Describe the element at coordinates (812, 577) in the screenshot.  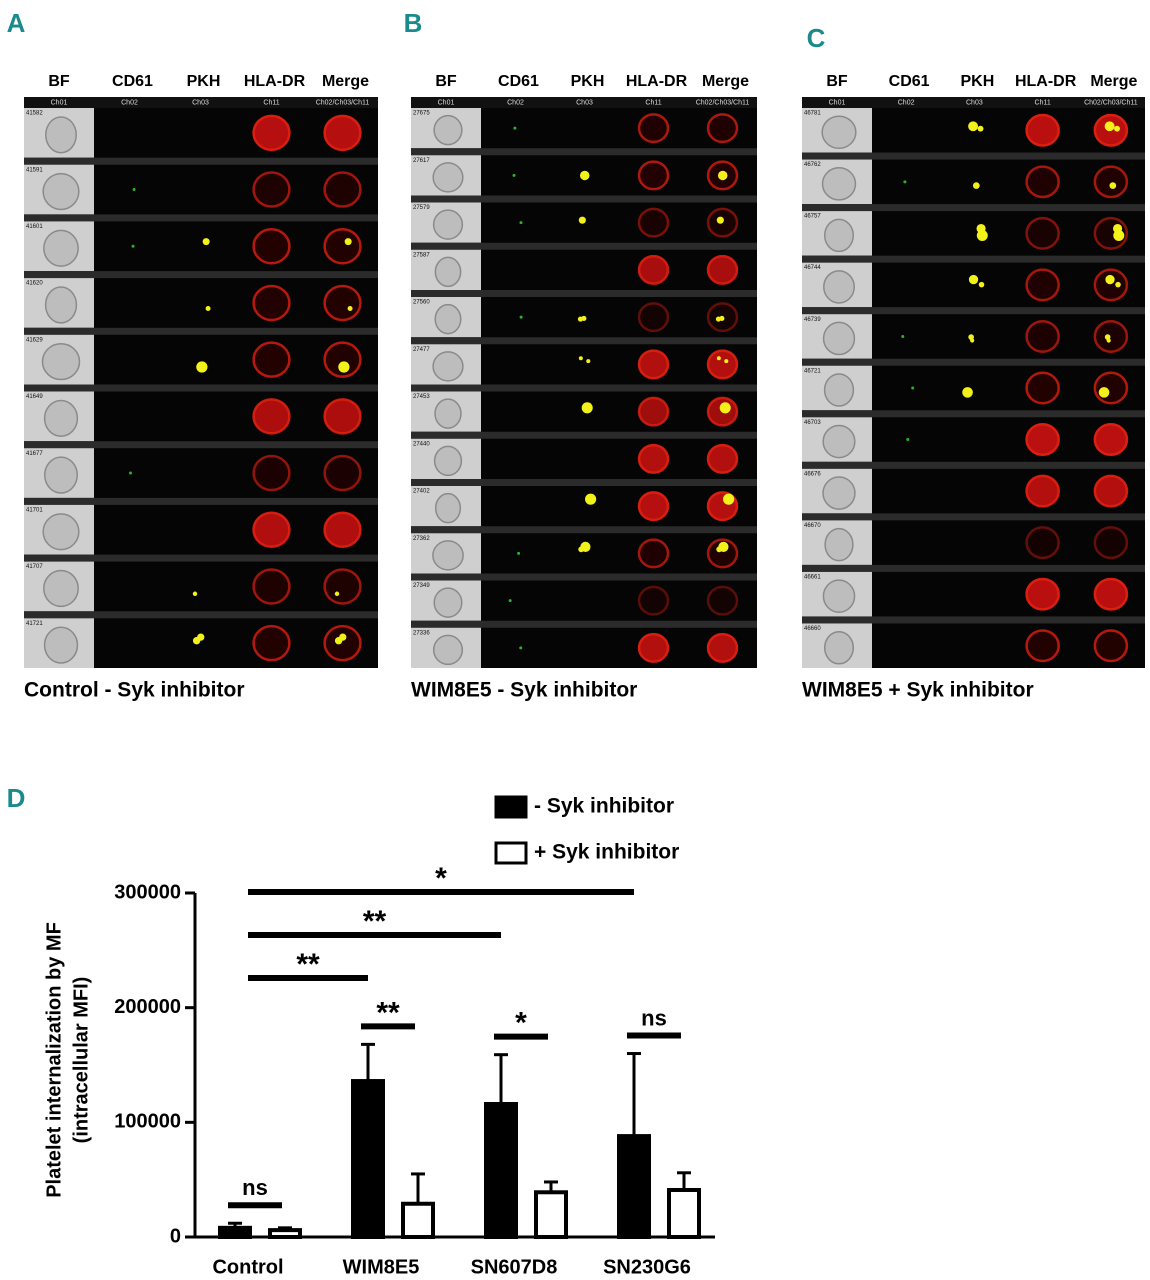
I see `cell-id: 46661` at that location.